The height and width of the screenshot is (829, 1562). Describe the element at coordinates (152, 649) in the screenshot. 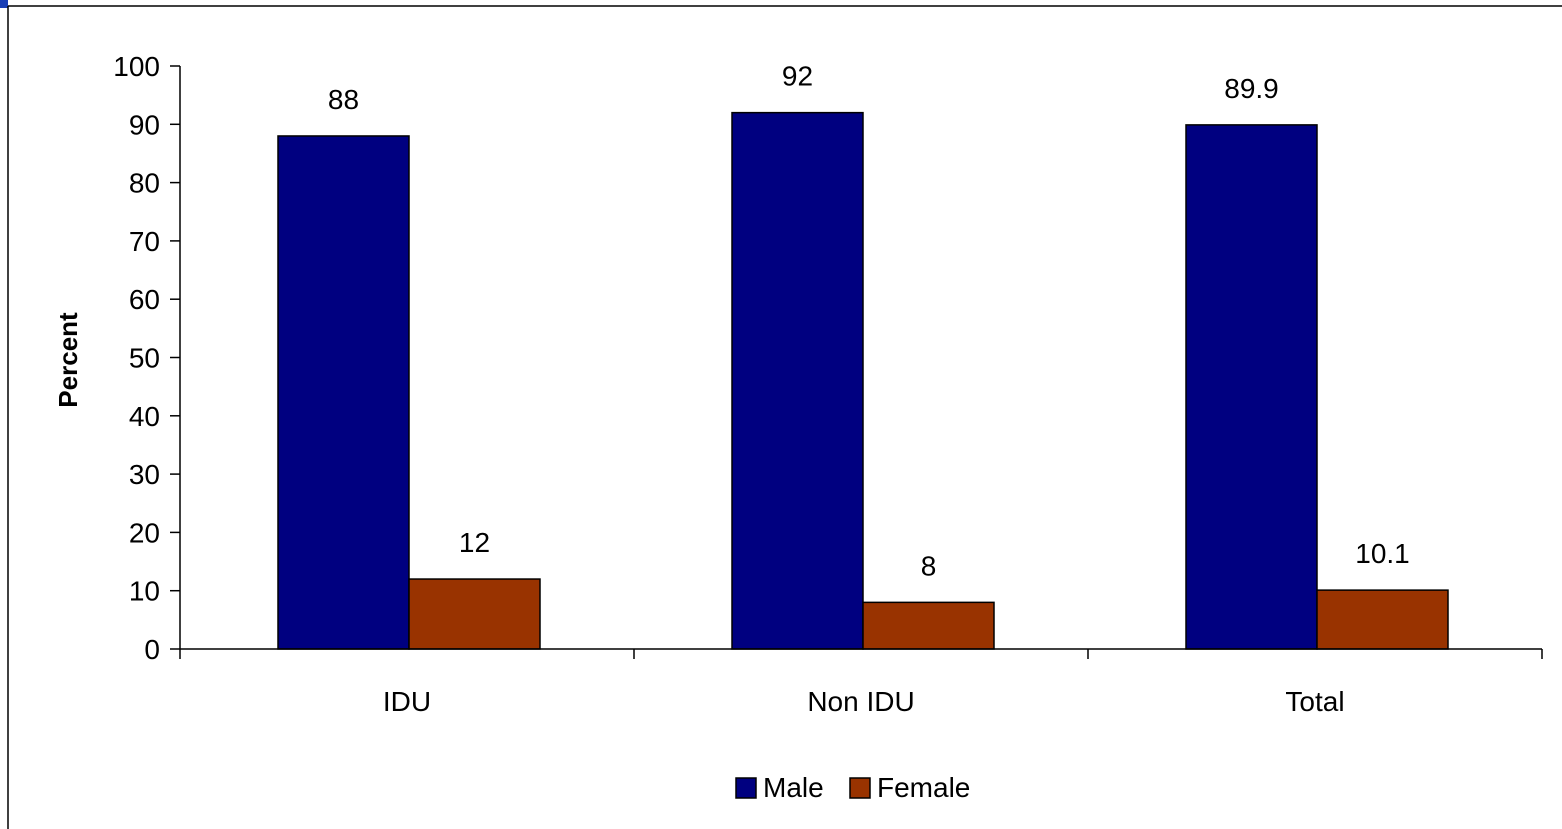

I see `y-tick-label: 0` at that location.